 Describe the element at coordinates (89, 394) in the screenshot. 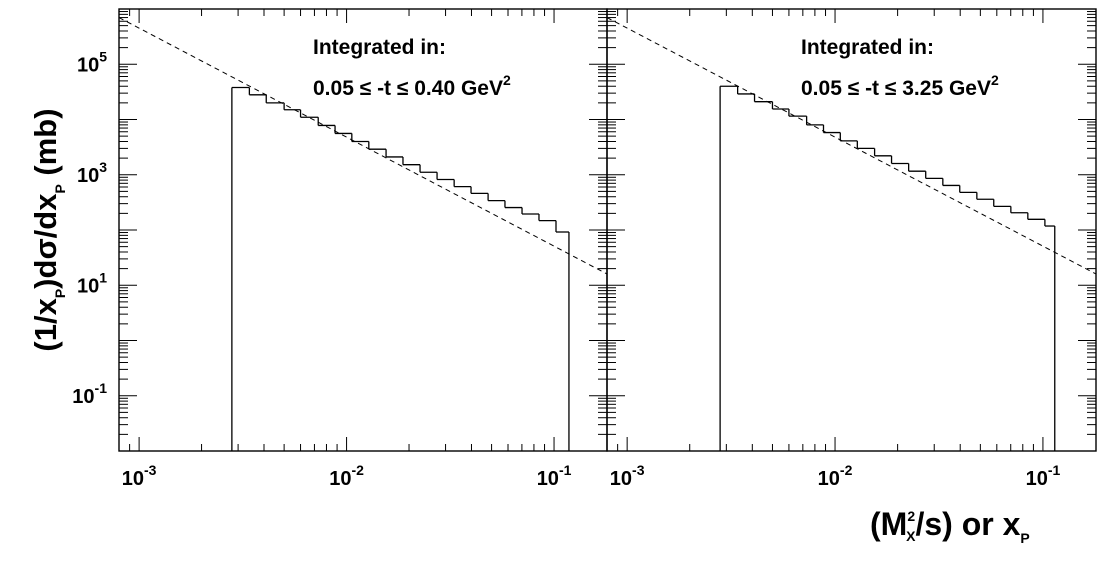

I see `y-tick-label: 10⁻¹` at that location.